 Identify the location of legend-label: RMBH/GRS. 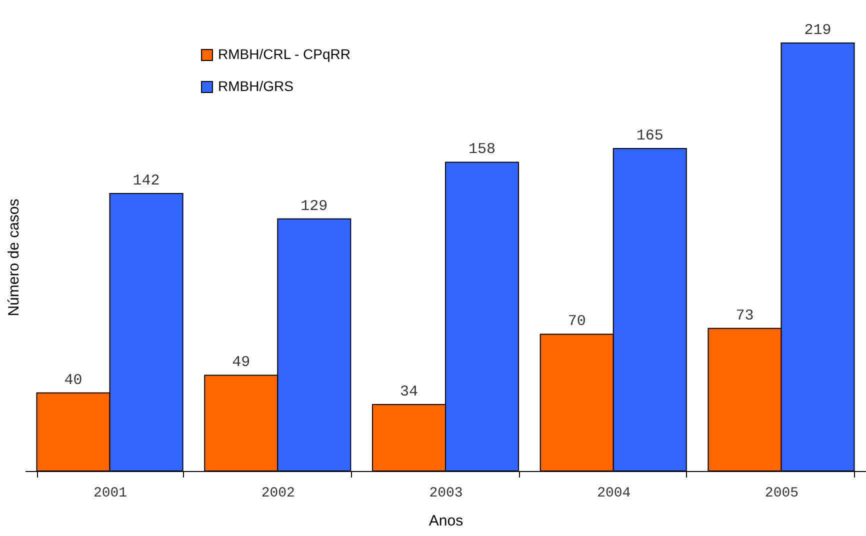
(256, 86).